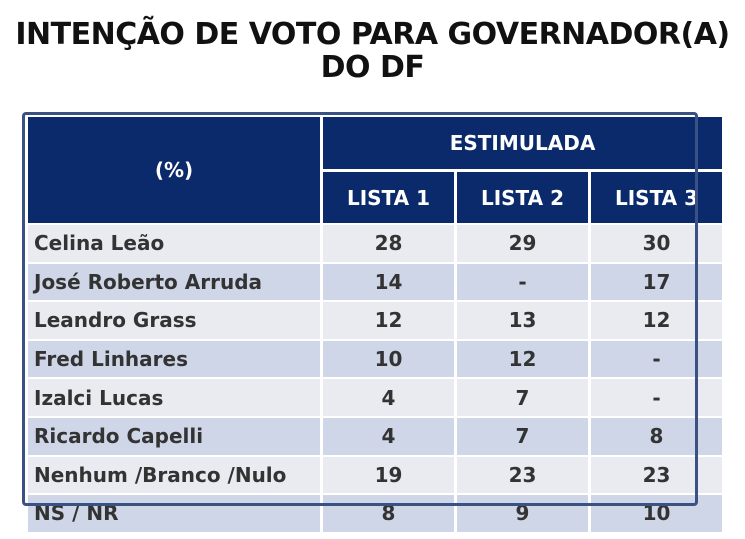  Describe the element at coordinates (521, 242) in the screenshot. I see `cell-lista-2: 29` at that location.